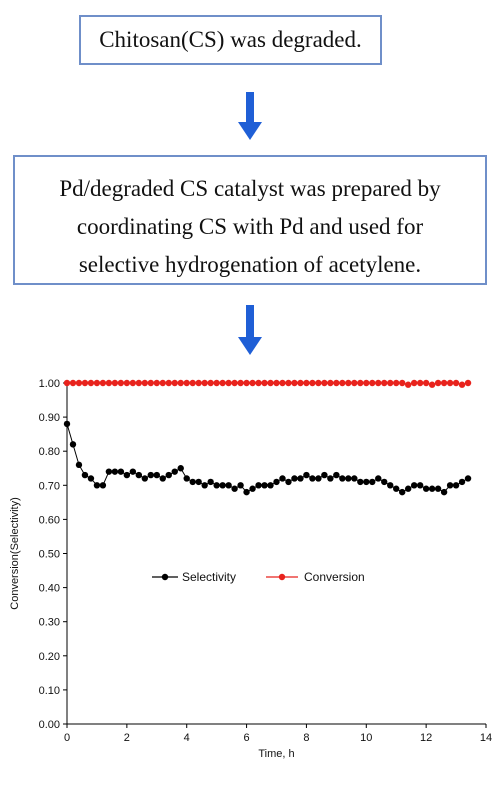 This screenshot has width=500, height=800. Describe the element at coordinates (276, 754) in the screenshot. I see `x-axis-title: Time, h` at that location.